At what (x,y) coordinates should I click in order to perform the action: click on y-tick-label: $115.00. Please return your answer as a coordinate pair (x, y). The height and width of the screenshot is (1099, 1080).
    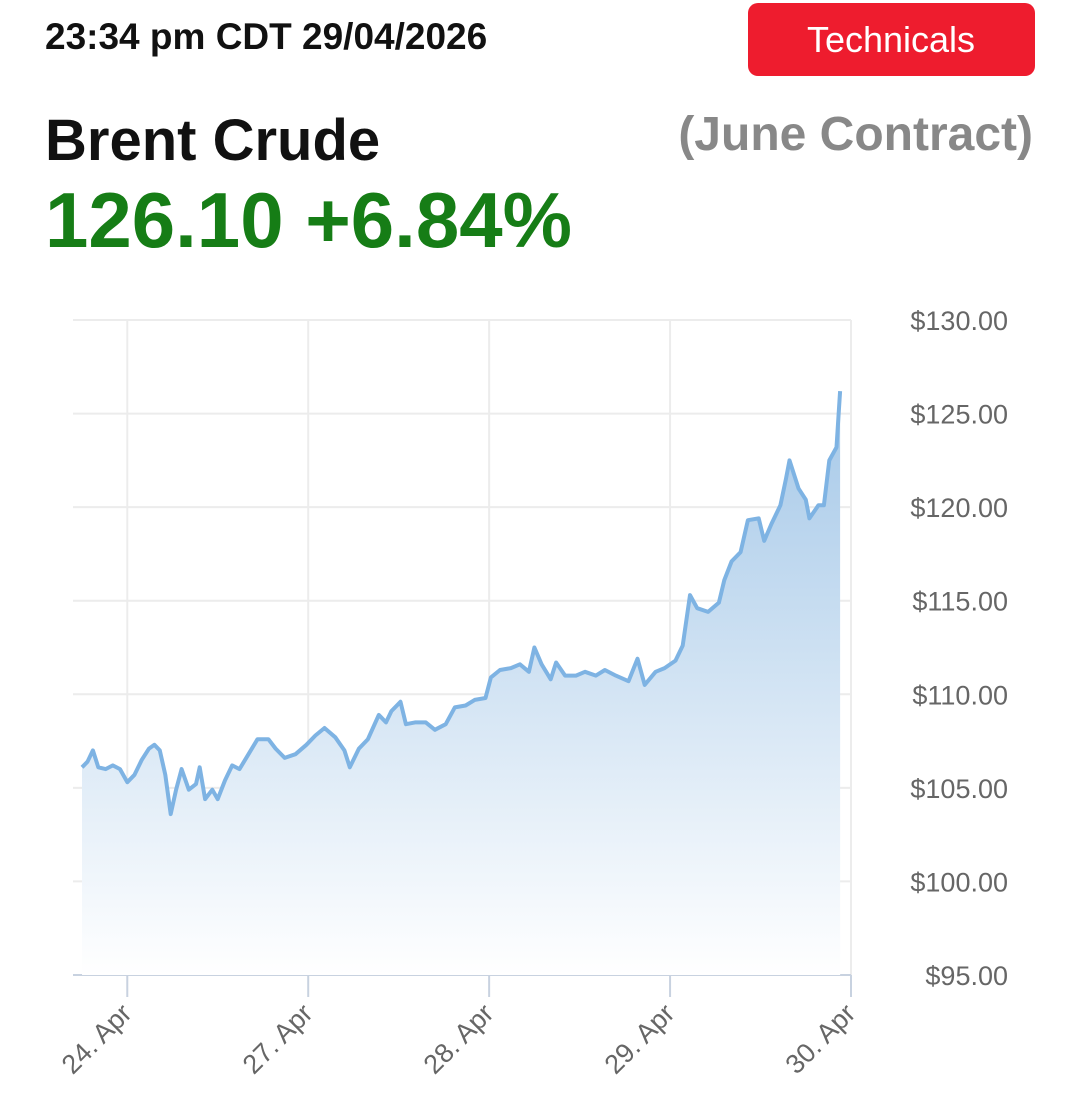
    Looking at the image, I should click on (960, 602).